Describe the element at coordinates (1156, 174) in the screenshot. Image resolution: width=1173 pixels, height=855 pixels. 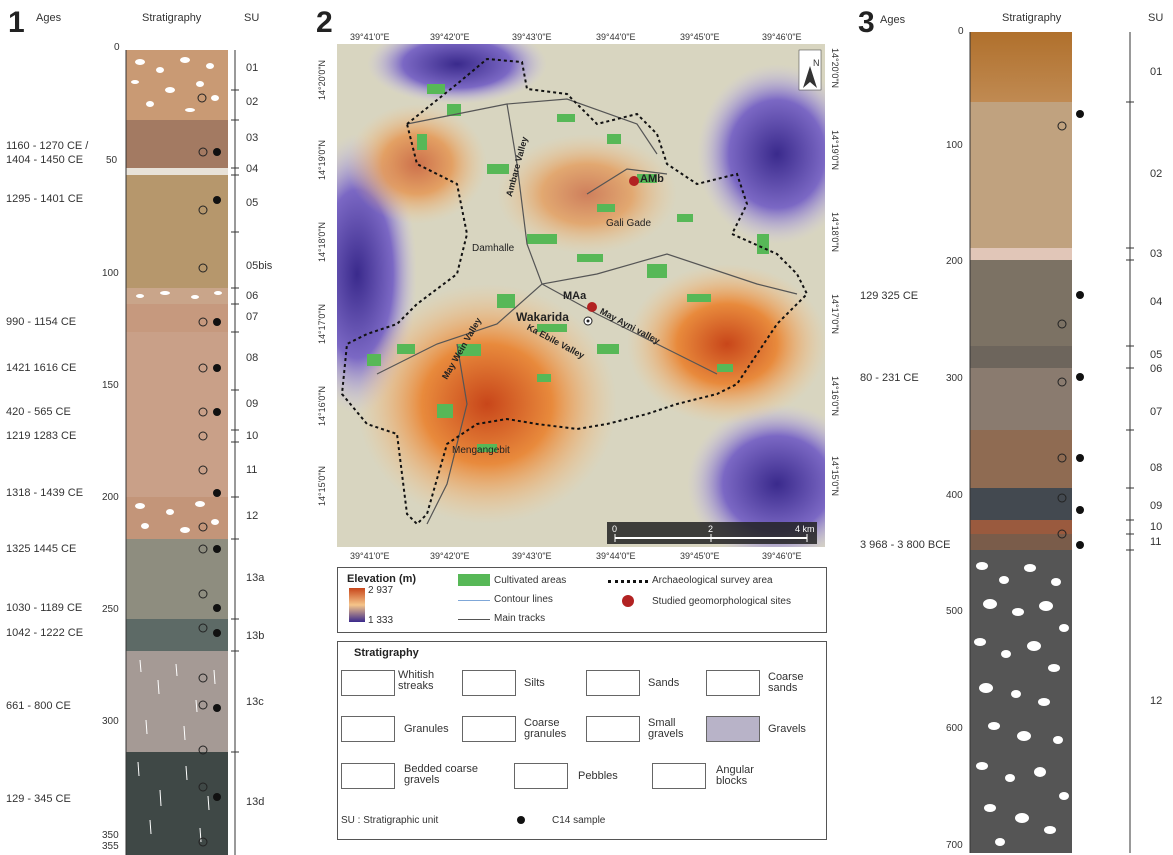
I see `p3-su: 02` at that location.